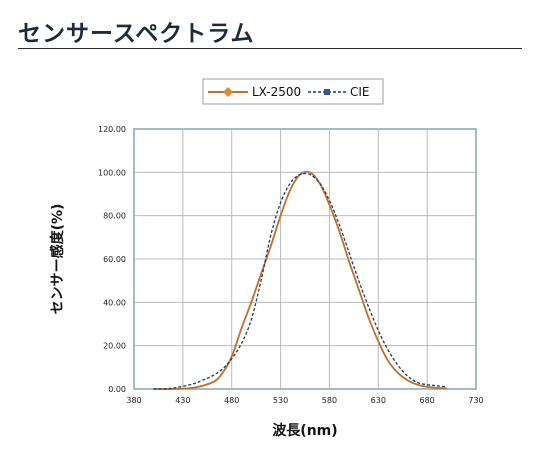  What do you see at coordinates (112, 172) in the screenshot?
I see `y-tick-label: 100.00` at bounding box center [112, 172].